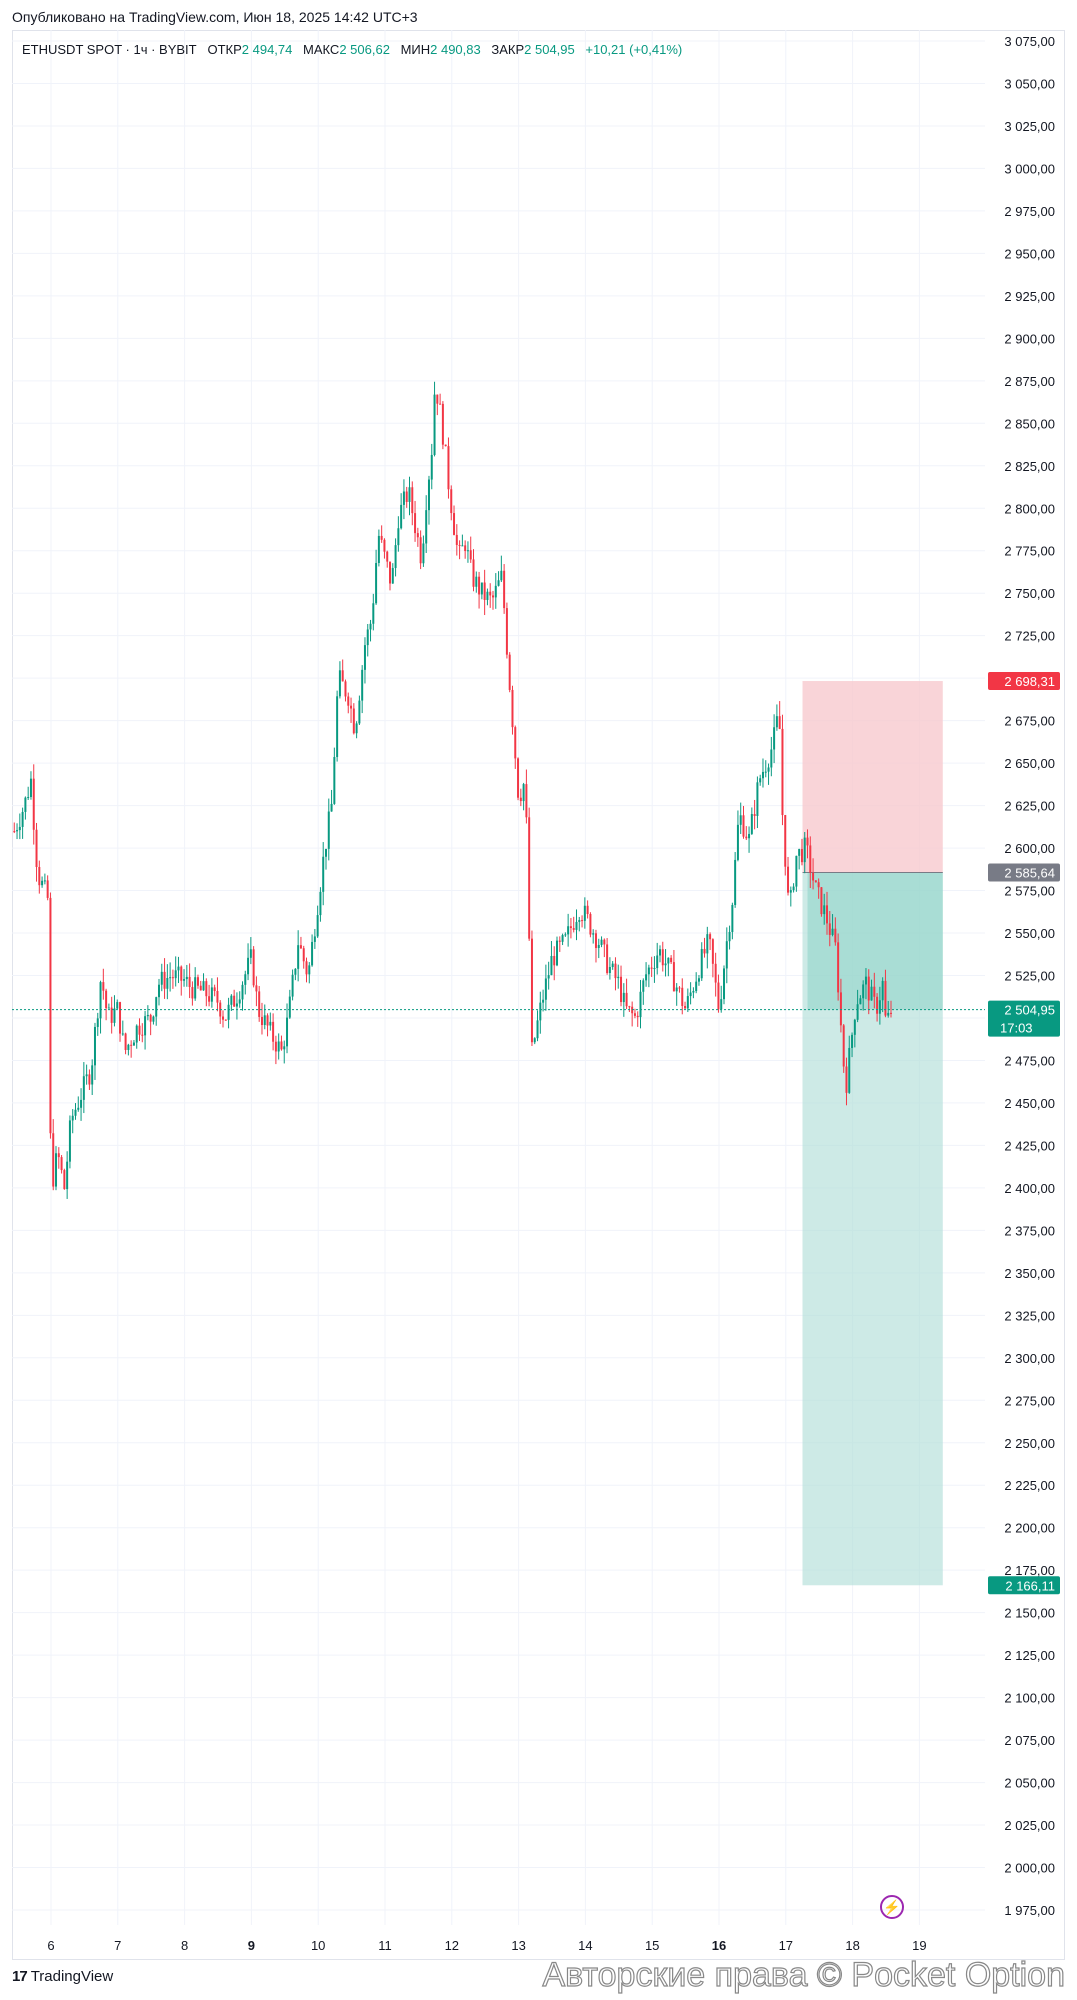 The image size is (1077, 2000). Describe the element at coordinates (1029, 872) in the screenshot. I see `entry-price-label: 2 585,64` at that location.